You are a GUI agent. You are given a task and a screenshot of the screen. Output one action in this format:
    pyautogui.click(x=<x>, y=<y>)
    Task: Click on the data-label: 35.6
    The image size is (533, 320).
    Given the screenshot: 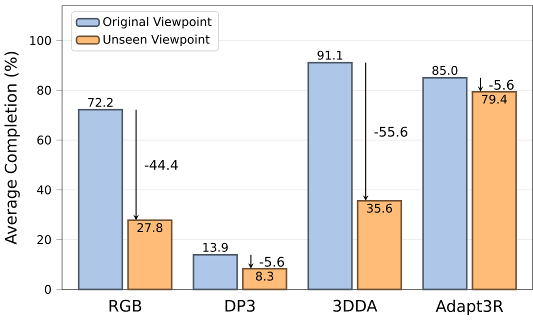 What is the action you would take?
    pyautogui.click(x=379, y=208)
    